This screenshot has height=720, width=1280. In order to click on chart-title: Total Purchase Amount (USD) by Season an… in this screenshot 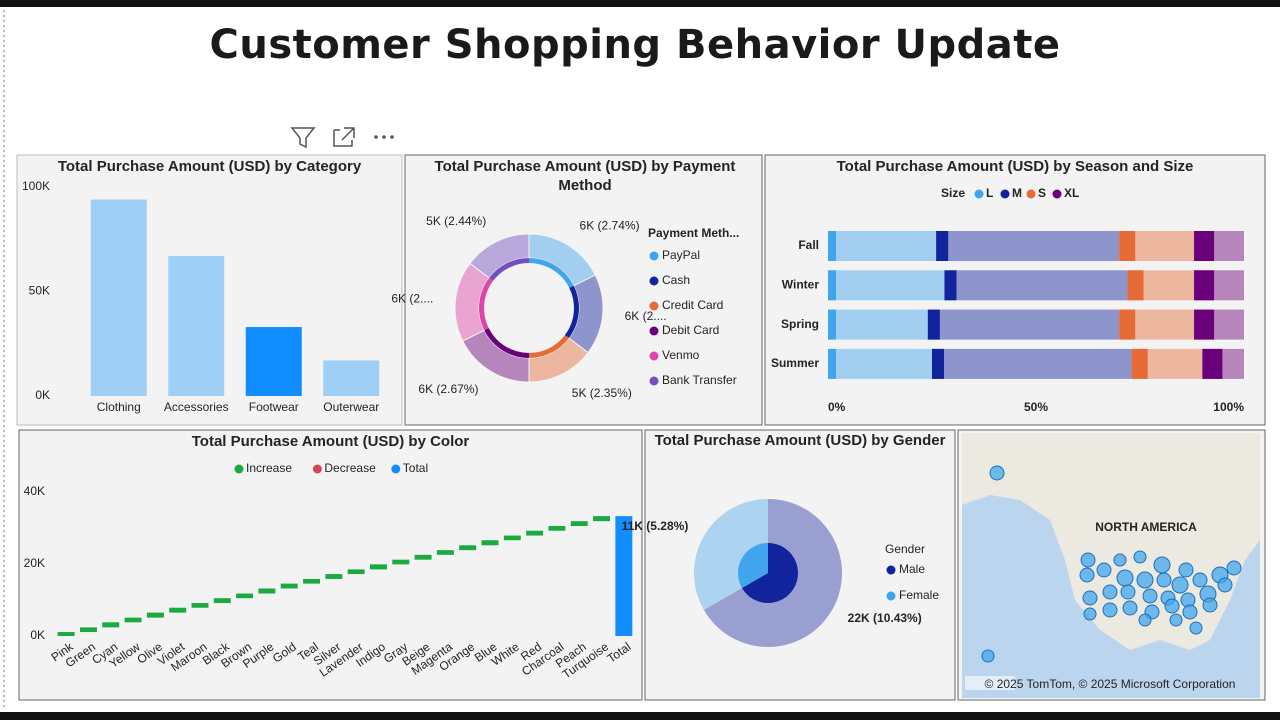, I will do `click(1015, 166)`.